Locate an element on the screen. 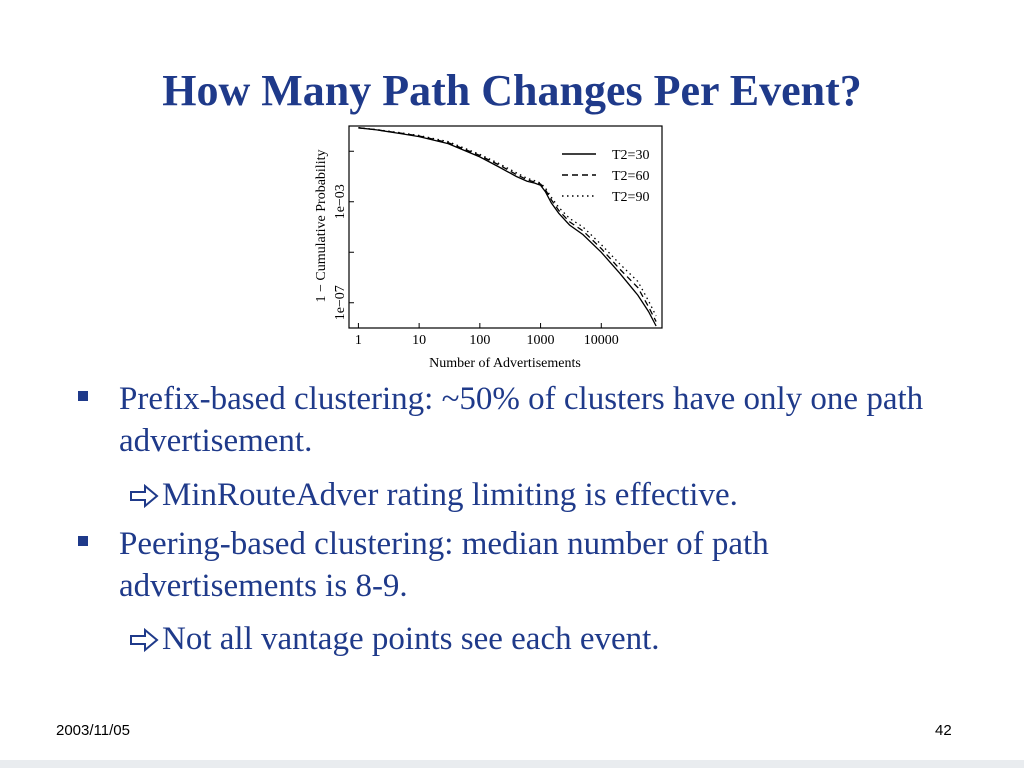  x-tick-label: 10000 is located at coordinates (601, 340).